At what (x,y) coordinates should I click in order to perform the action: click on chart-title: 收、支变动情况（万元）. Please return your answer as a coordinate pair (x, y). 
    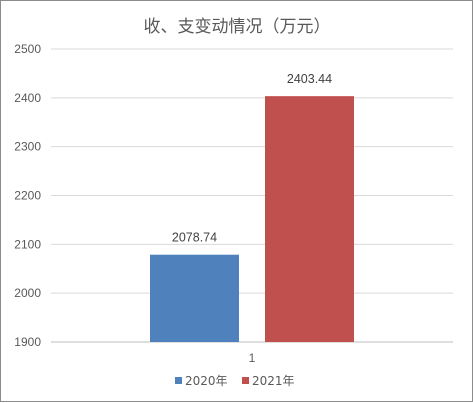
    Looking at the image, I should click on (237, 27).